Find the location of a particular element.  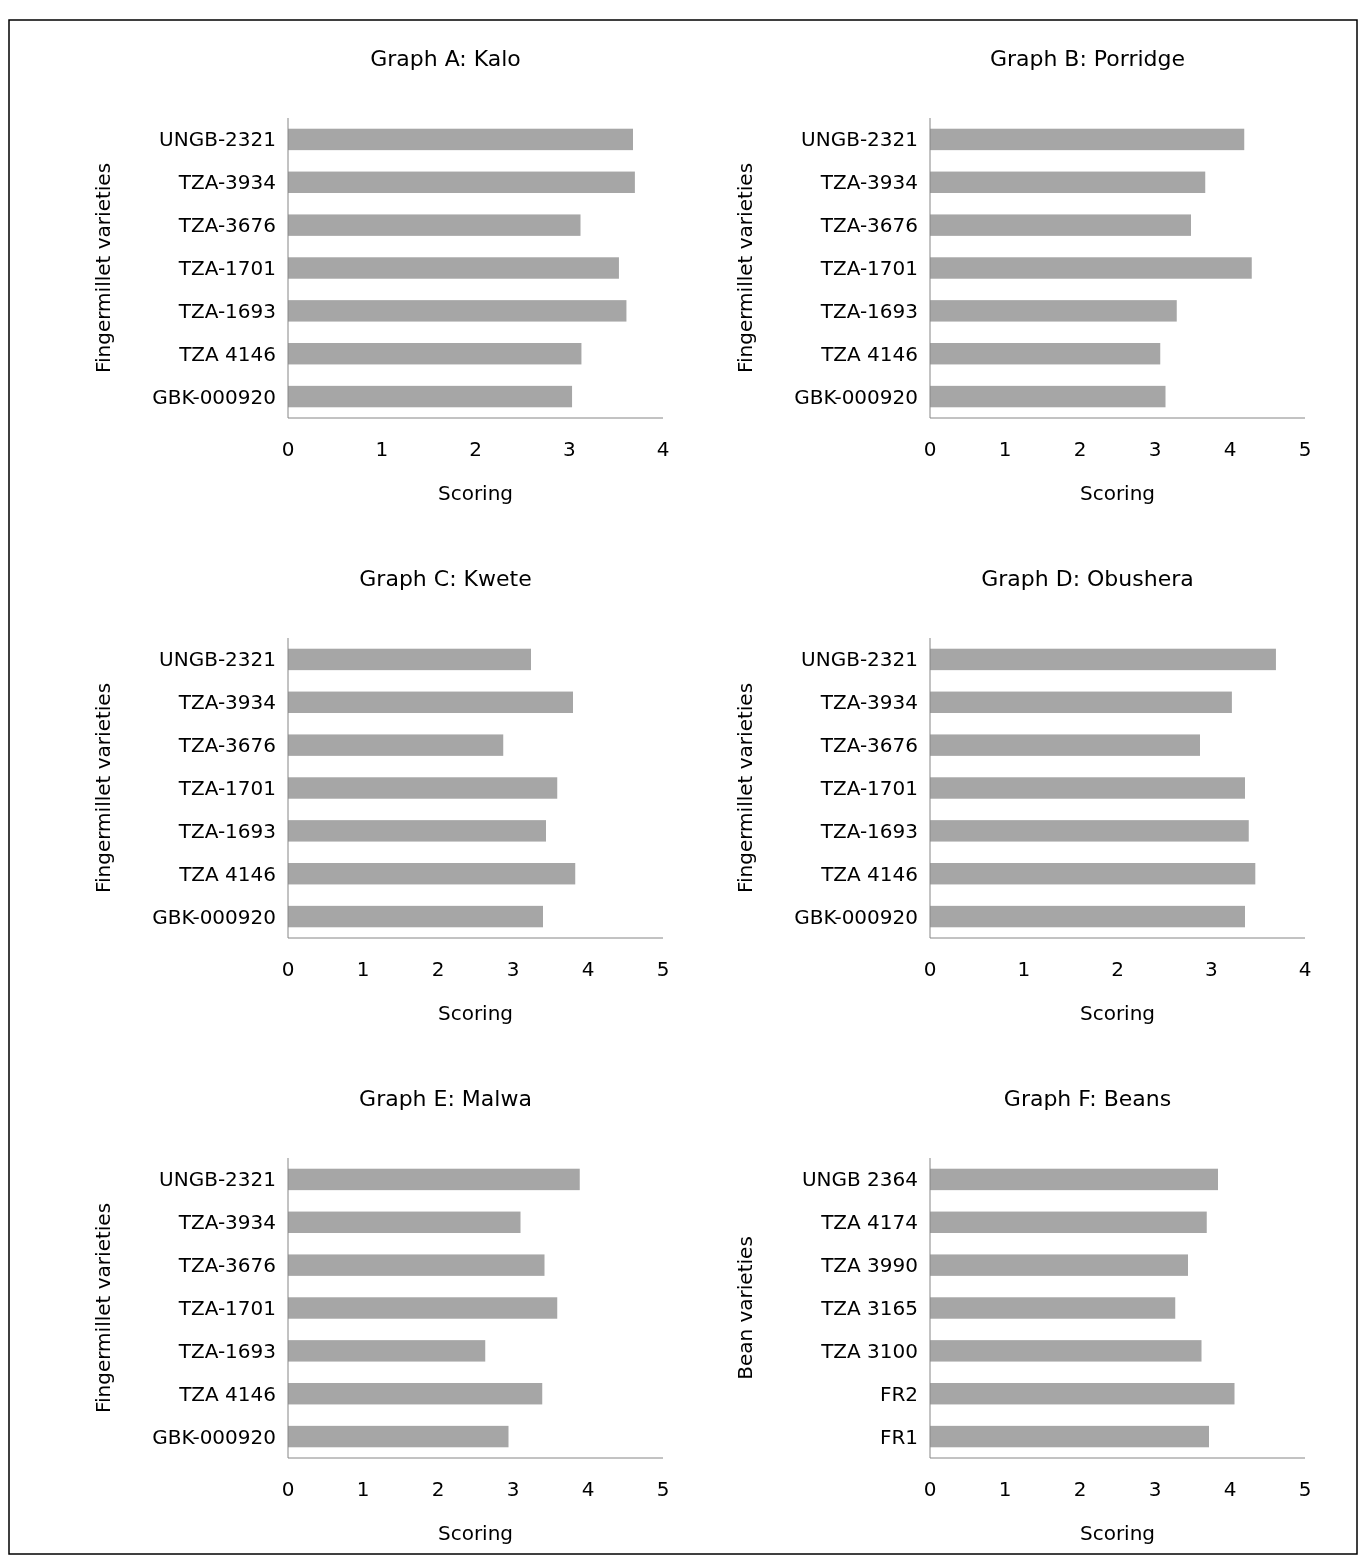

chart-title: Graph E: Malwa is located at coordinates (445, 1098).